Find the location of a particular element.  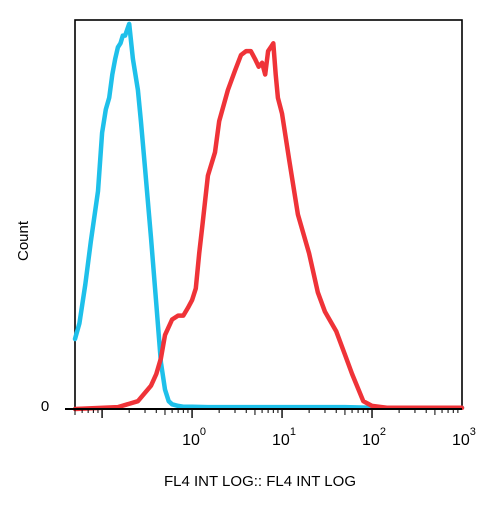

x-axis-label: FL4 INT LOG:: FL4 INT LOG is located at coordinates (260, 481).